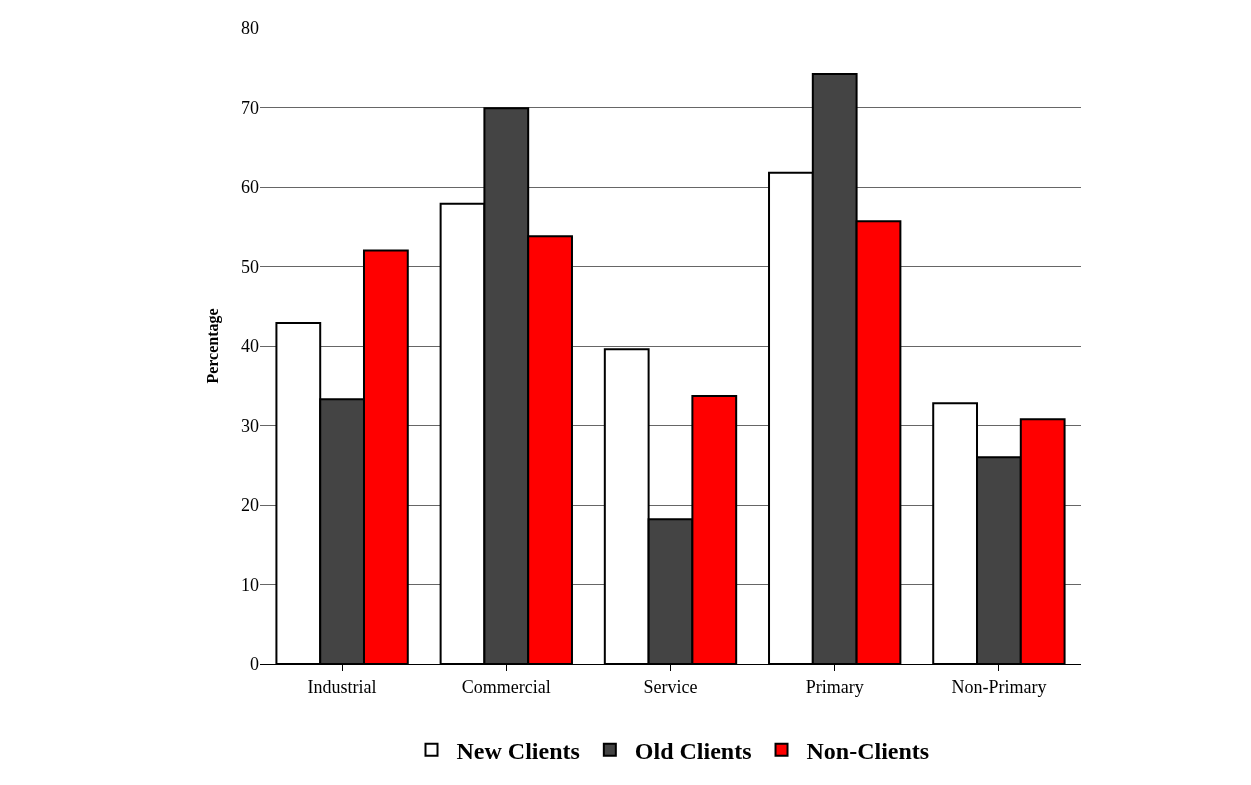 This screenshot has height=785, width=1251. What do you see at coordinates (254, 664) in the screenshot?
I see `y-tick-label: 0` at bounding box center [254, 664].